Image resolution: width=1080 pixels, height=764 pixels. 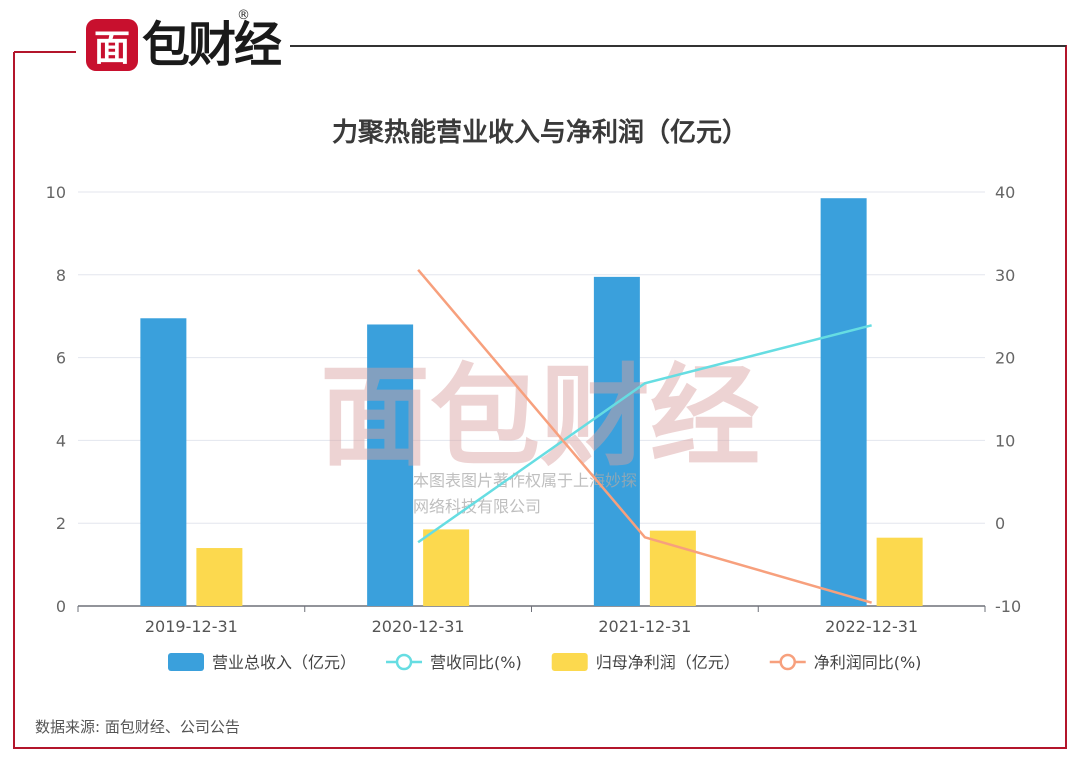 What do you see at coordinates (61, 523) in the screenshot?
I see `y-left-tick-label: 2` at bounding box center [61, 523].